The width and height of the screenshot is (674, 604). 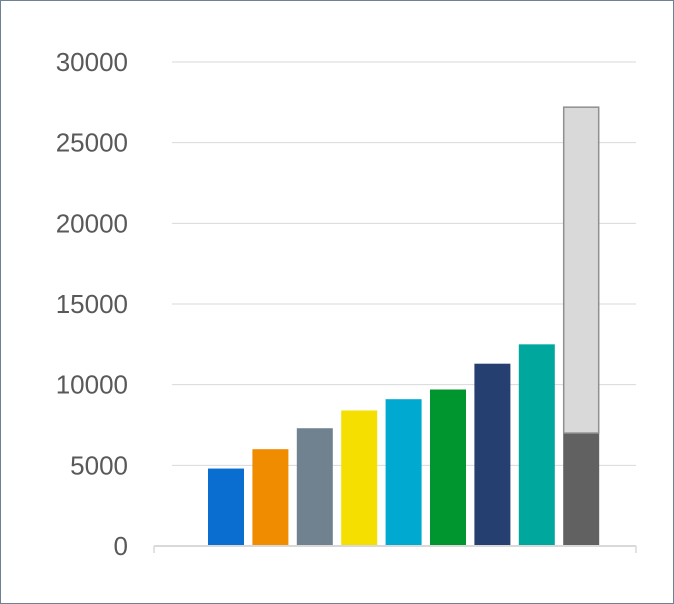 I want to click on x-axis, so click(x=395, y=549).